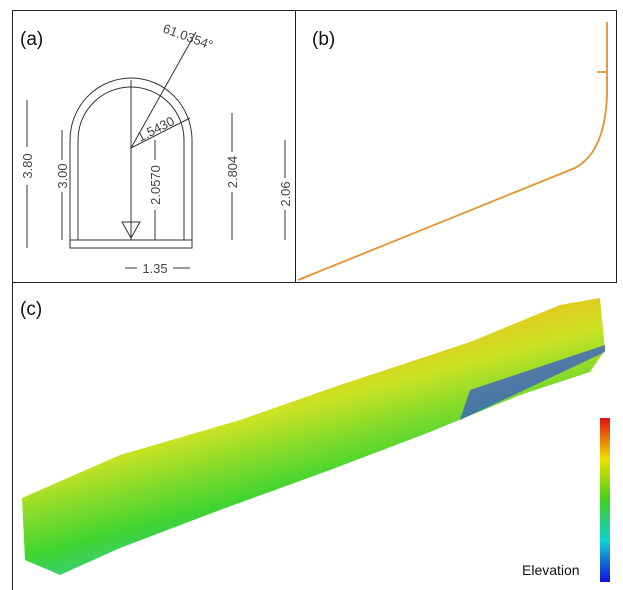 The width and height of the screenshot is (623, 590). I want to click on colorbar-label: Elevation, so click(551, 570).